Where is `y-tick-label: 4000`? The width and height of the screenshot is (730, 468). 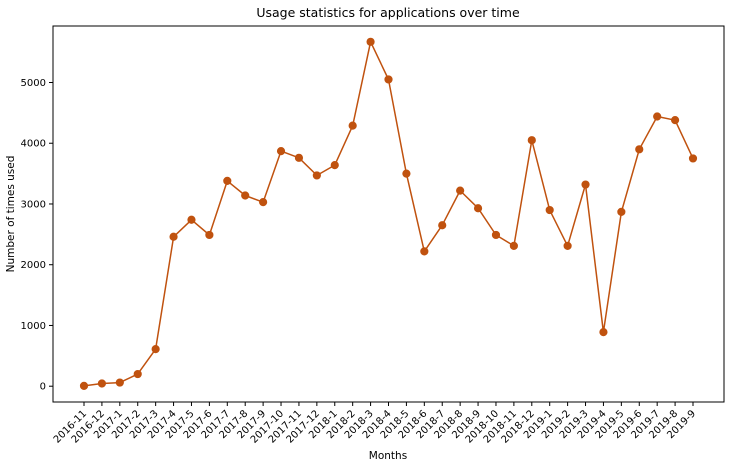
y-tick-label: 4000 is located at coordinates (33, 144).